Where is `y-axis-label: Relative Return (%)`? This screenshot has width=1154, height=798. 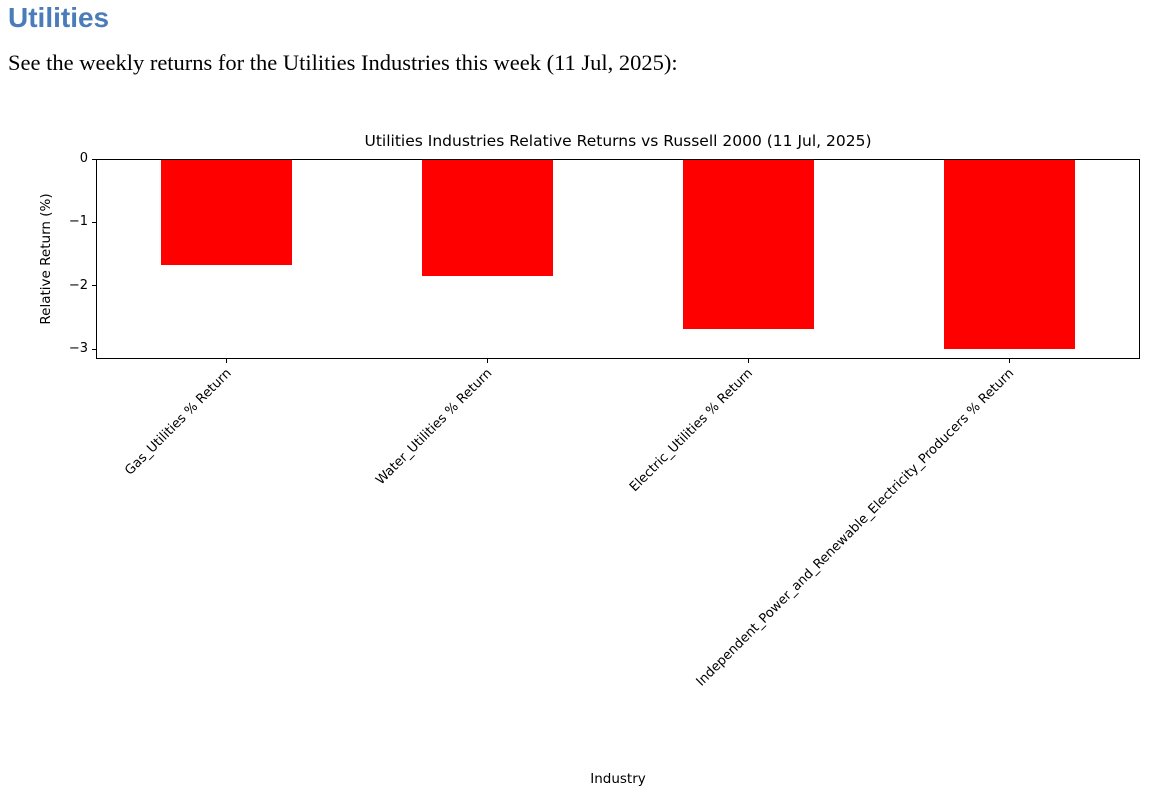
y-axis-label: Relative Return (%) is located at coordinates (46, 259).